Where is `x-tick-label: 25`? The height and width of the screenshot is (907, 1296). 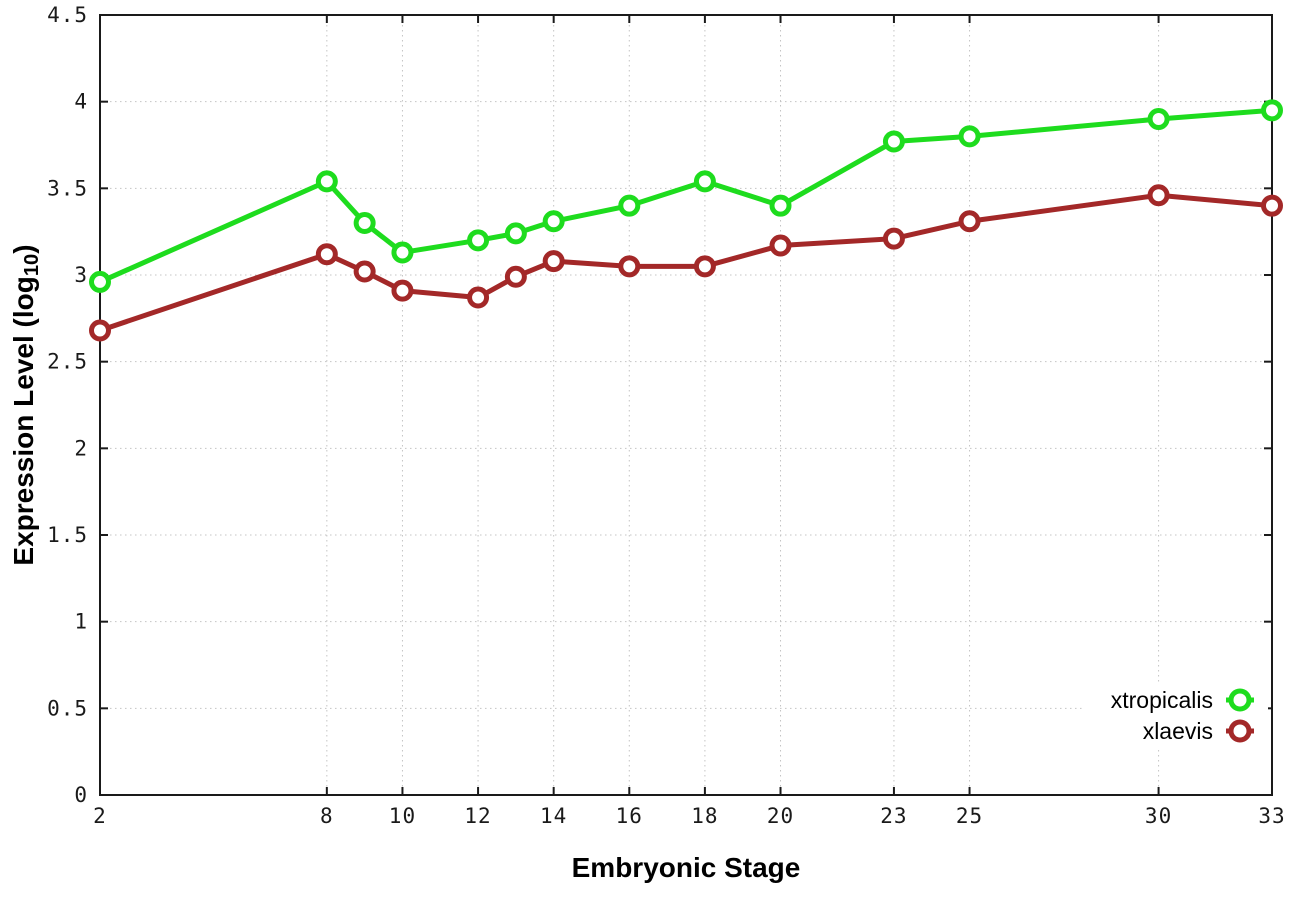
x-tick-label: 25 is located at coordinates (969, 816).